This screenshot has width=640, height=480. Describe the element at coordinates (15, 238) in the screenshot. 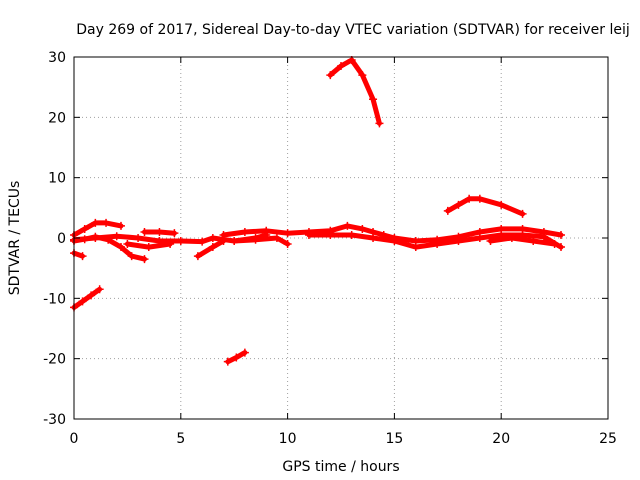

I see `y-axis-label: SDTVAR / TECUs` at that location.